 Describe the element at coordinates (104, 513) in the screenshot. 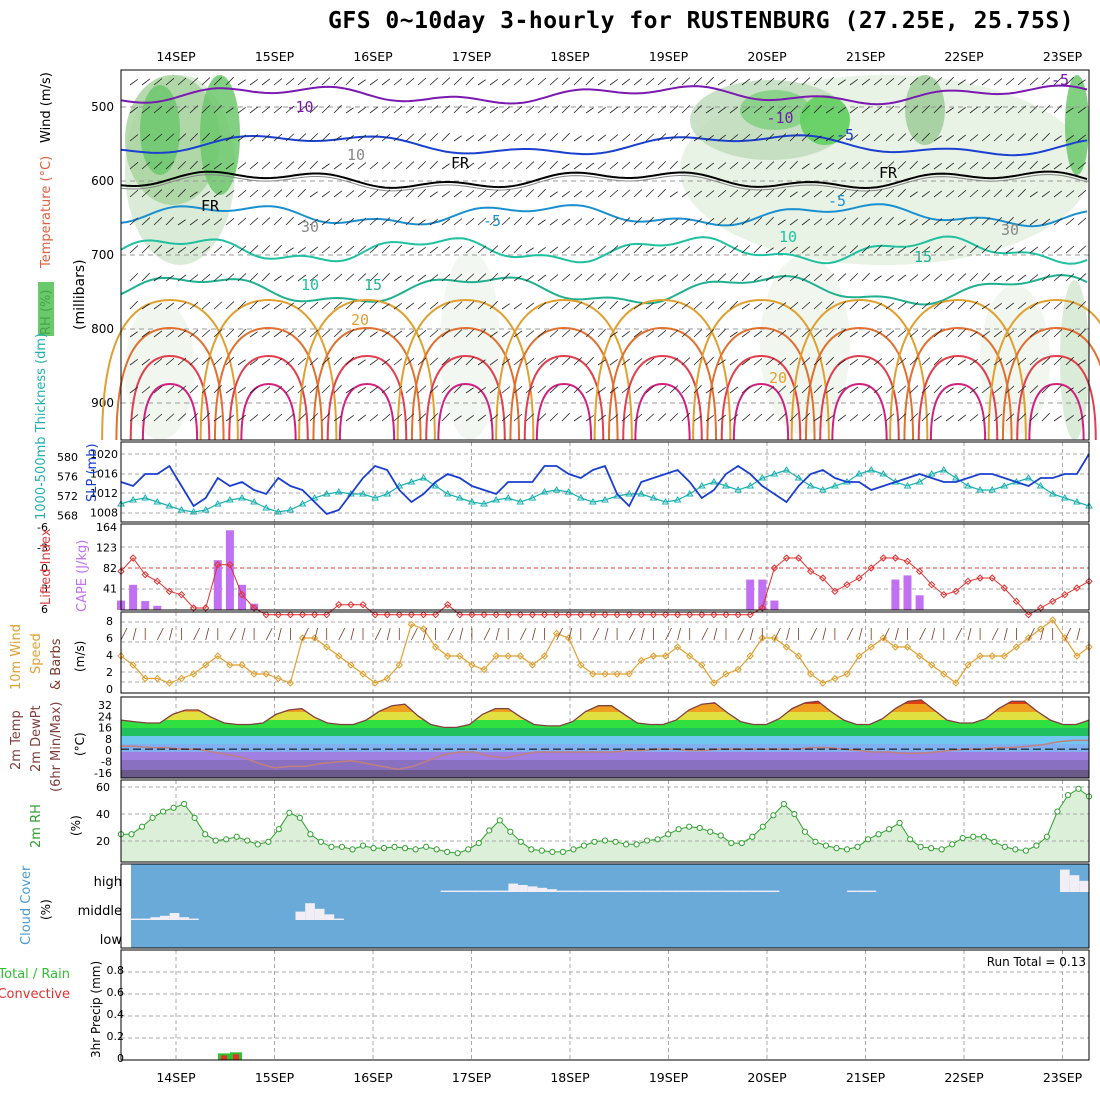

I see `slp-tick: 1008` at that location.